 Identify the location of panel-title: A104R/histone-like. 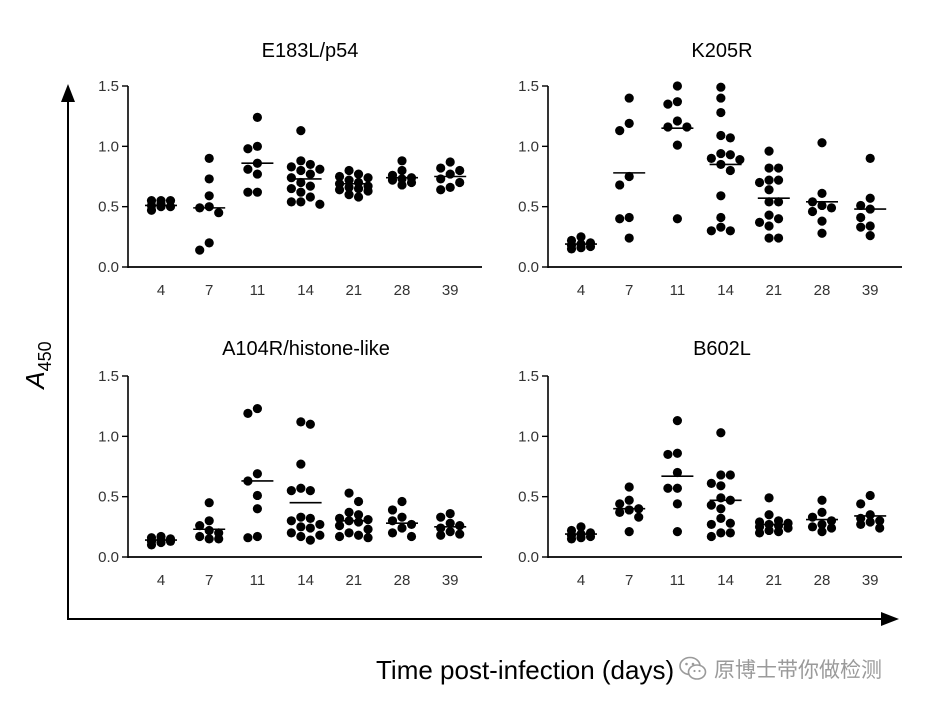
(306, 349).